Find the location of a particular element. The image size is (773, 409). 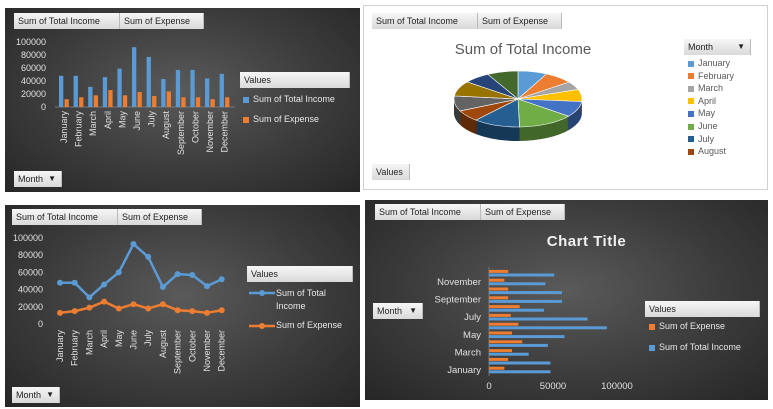

legend-label: Sum of Total Income is located at coordinates (700, 347).